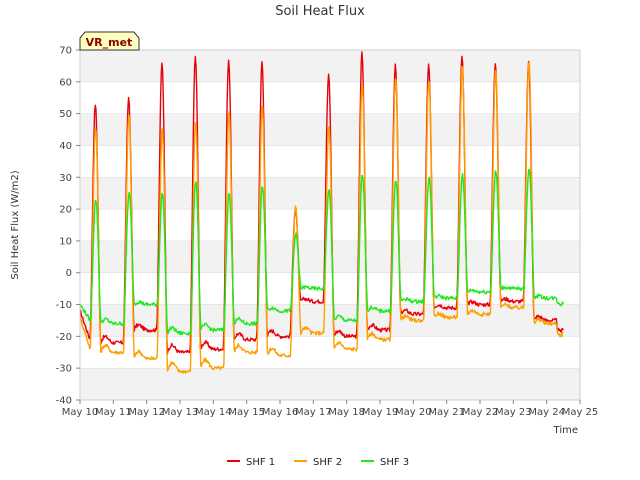  Describe the element at coordinates (15, 224) in the screenshot. I see `y-axis-label: Soil Heat Flux (W/m2)` at that location.